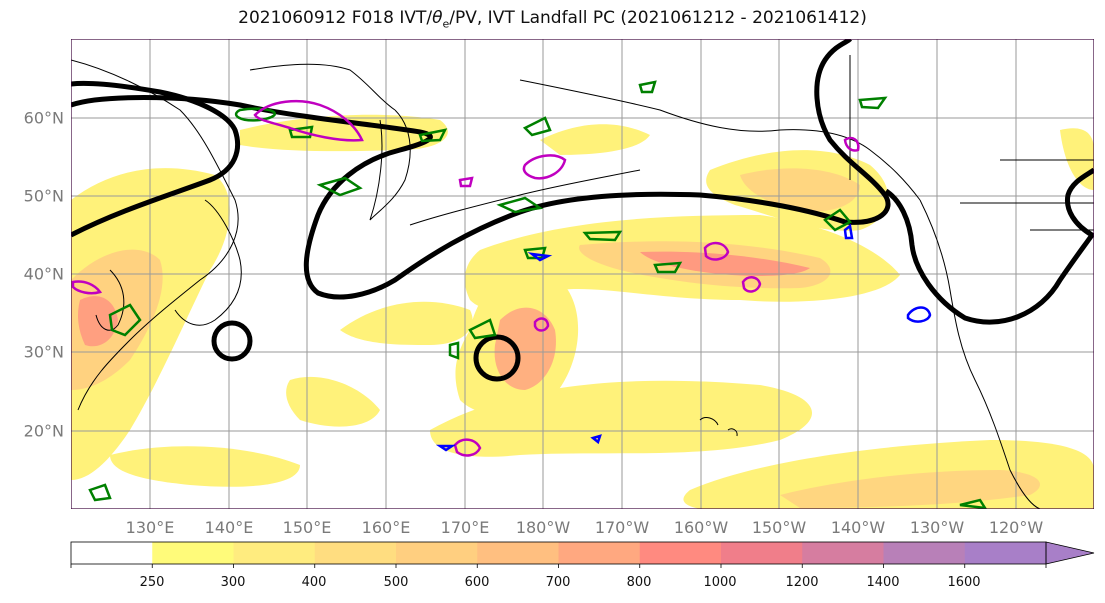  I want to click on ivt-central-strip, so click(406, 323).